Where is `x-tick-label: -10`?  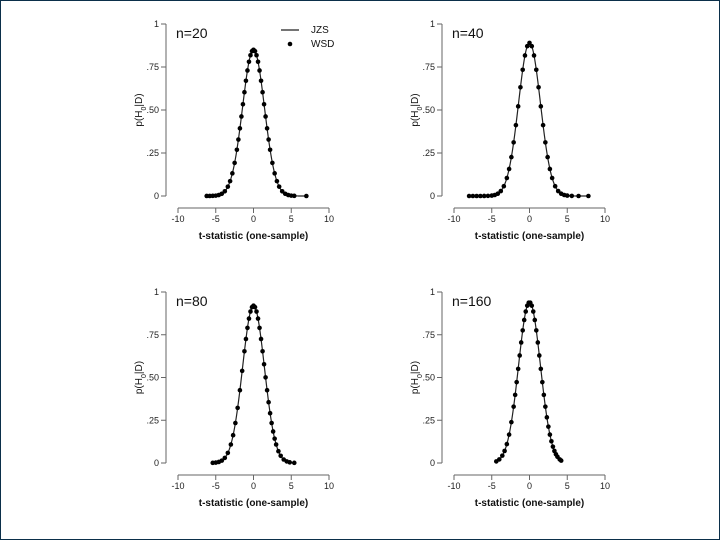
x-tick-label: -10 is located at coordinates (453, 486).